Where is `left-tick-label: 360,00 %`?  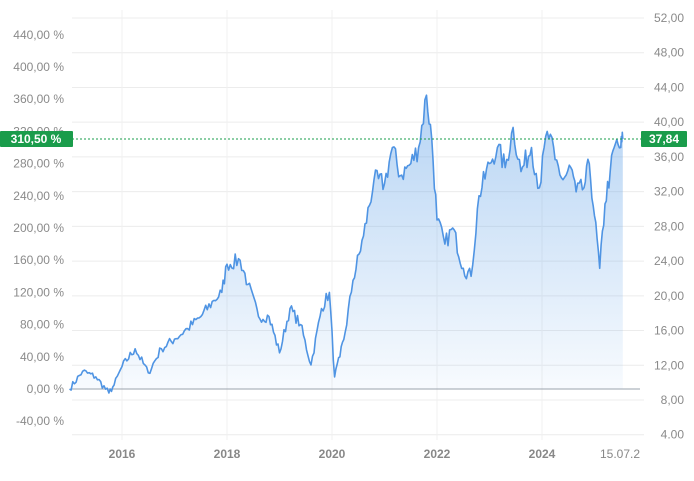 left-tick-label: 360,00 % is located at coordinates (38, 99).